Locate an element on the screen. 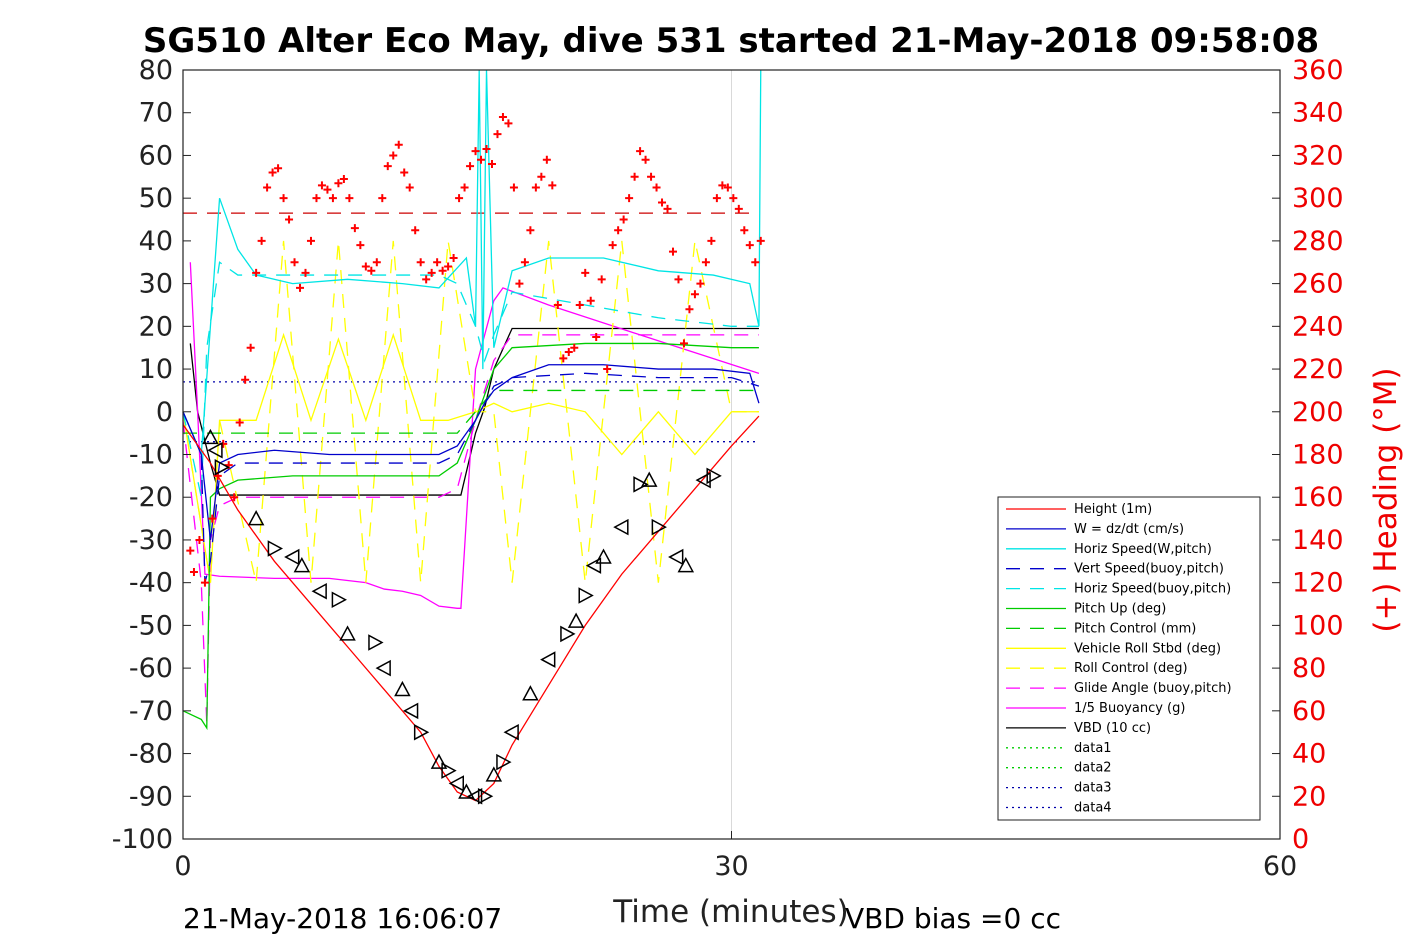  y-tick-label-2: -80 is located at coordinates (151, 754).